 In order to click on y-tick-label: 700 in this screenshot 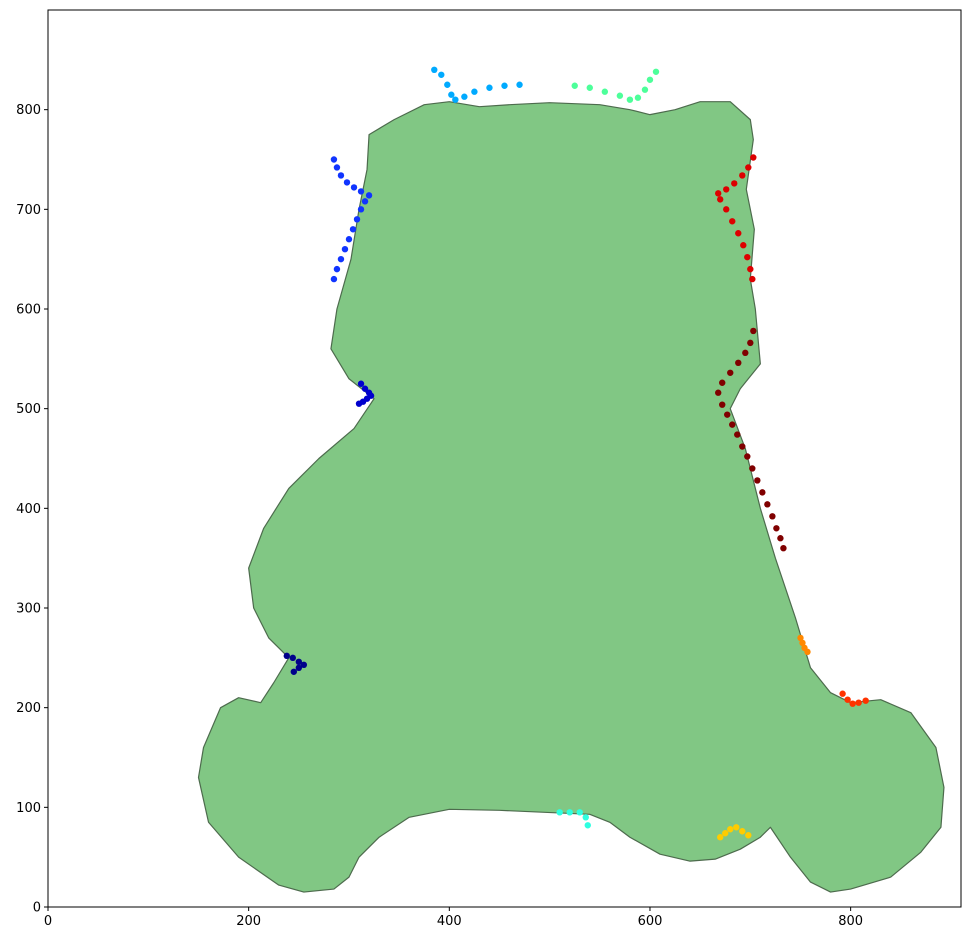, I will do `click(28, 210)`.